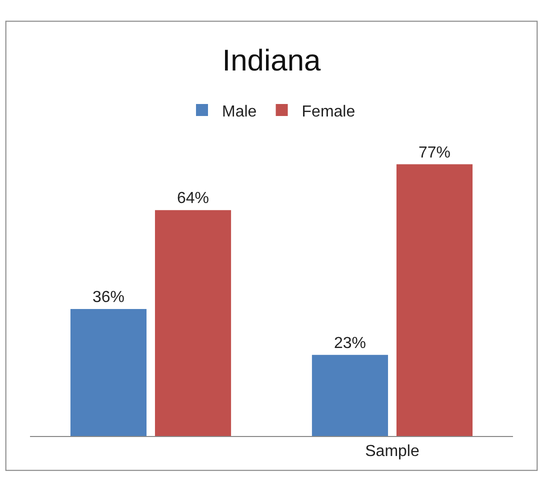 This screenshot has width=543, height=496. What do you see at coordinates (193, 199) in the screenshot?
I see `data-label: 64%` at bounding box center [193, 199].